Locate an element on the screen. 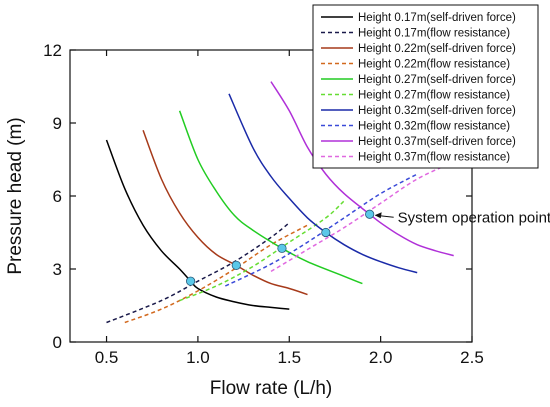 Image resolution: width=550 pixels, height=407 pixels. x-tick-label: 2.5 is located at coordinates (472, 357).